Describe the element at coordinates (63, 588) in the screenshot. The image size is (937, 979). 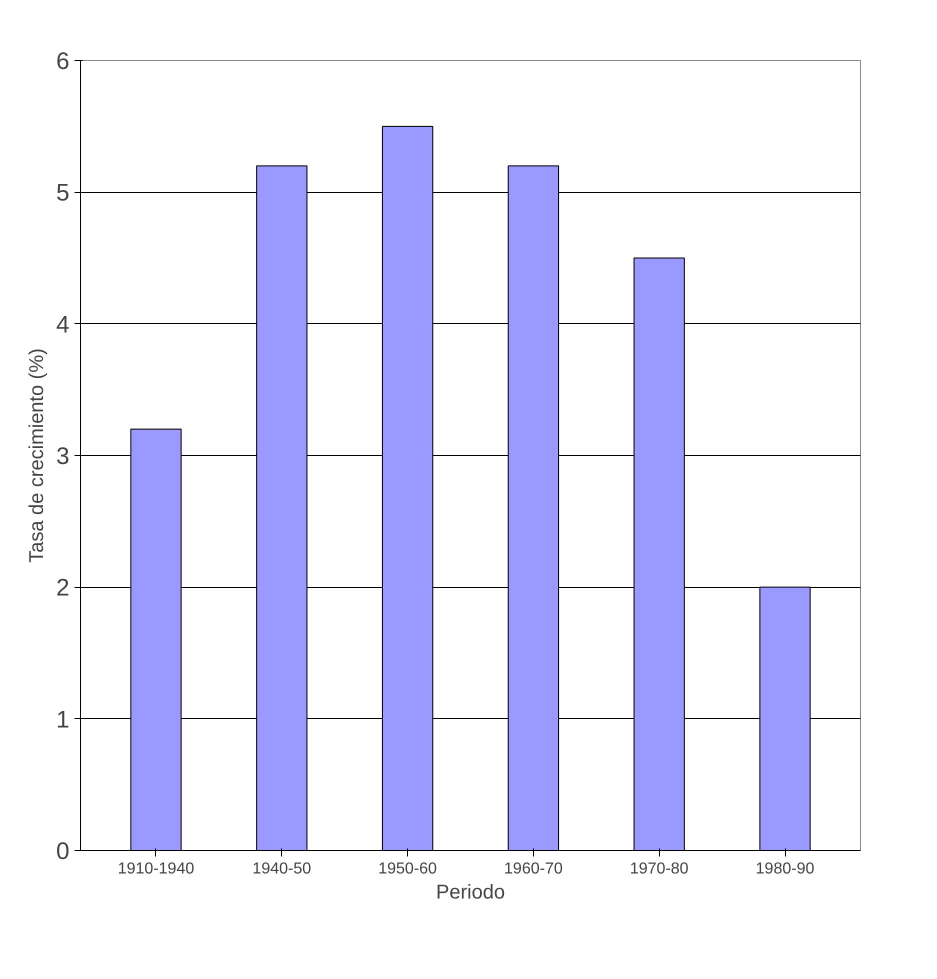
I see `y-tick-label: 2` at that location.